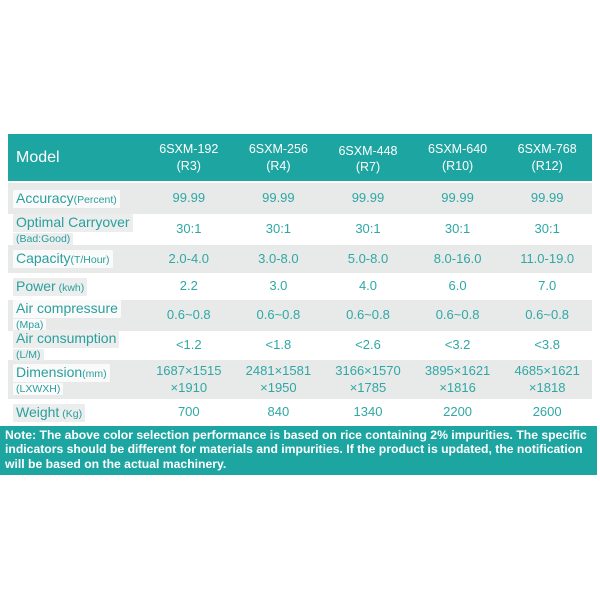 The height and width of the screenshot is (600, 600). I want to click on spec-value: 840, so click(278, 412).